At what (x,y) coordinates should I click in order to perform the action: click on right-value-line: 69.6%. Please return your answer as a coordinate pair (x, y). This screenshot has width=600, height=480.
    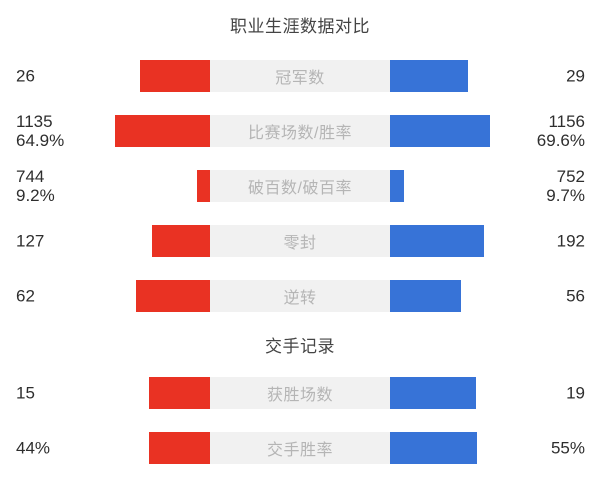
    Looking at the image, I should click on (560, 140).